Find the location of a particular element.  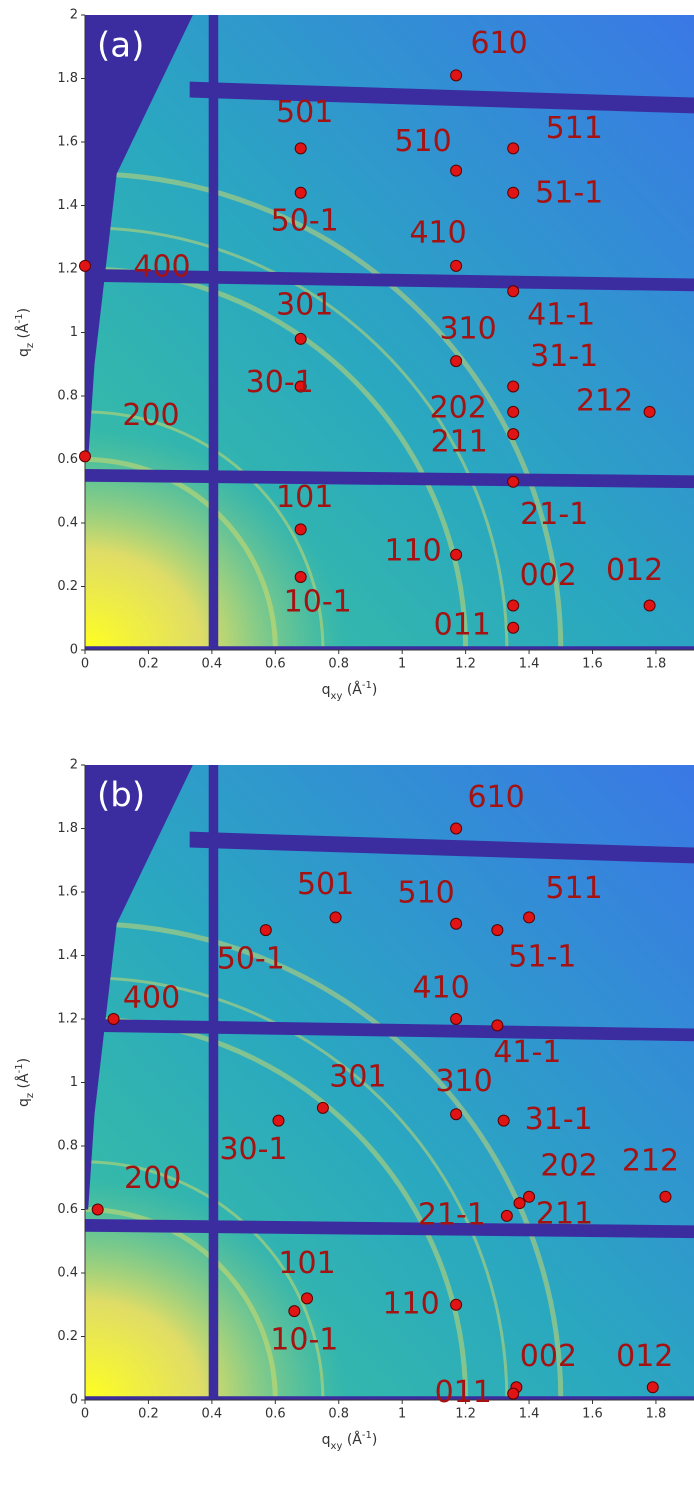

y-tick-label: 1.2 is located at coordinates (67, 269).